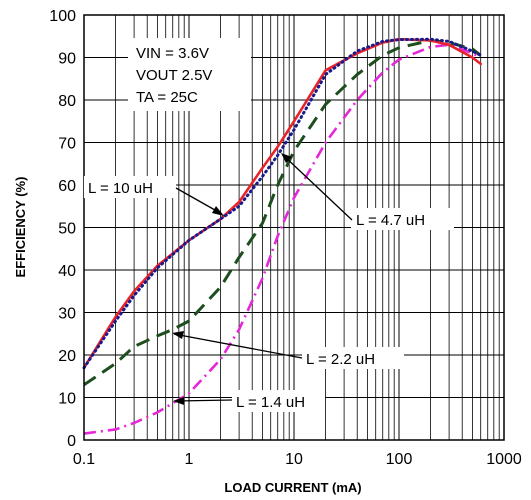  Describe the element at coordinates (67, 101) in the screenshot. I see `y-tick-label: 80` at that location.